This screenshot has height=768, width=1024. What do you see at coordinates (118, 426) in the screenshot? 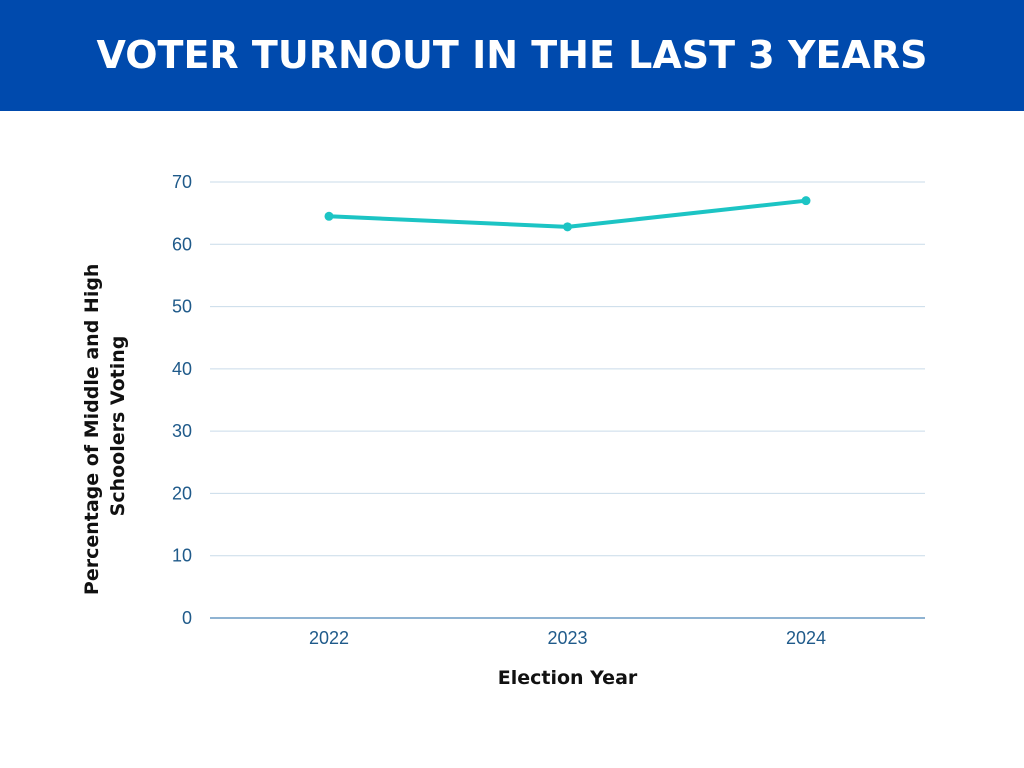
I see `y-axis-title-line-2: Schoolers Voting` at bounding box center [118, 426].